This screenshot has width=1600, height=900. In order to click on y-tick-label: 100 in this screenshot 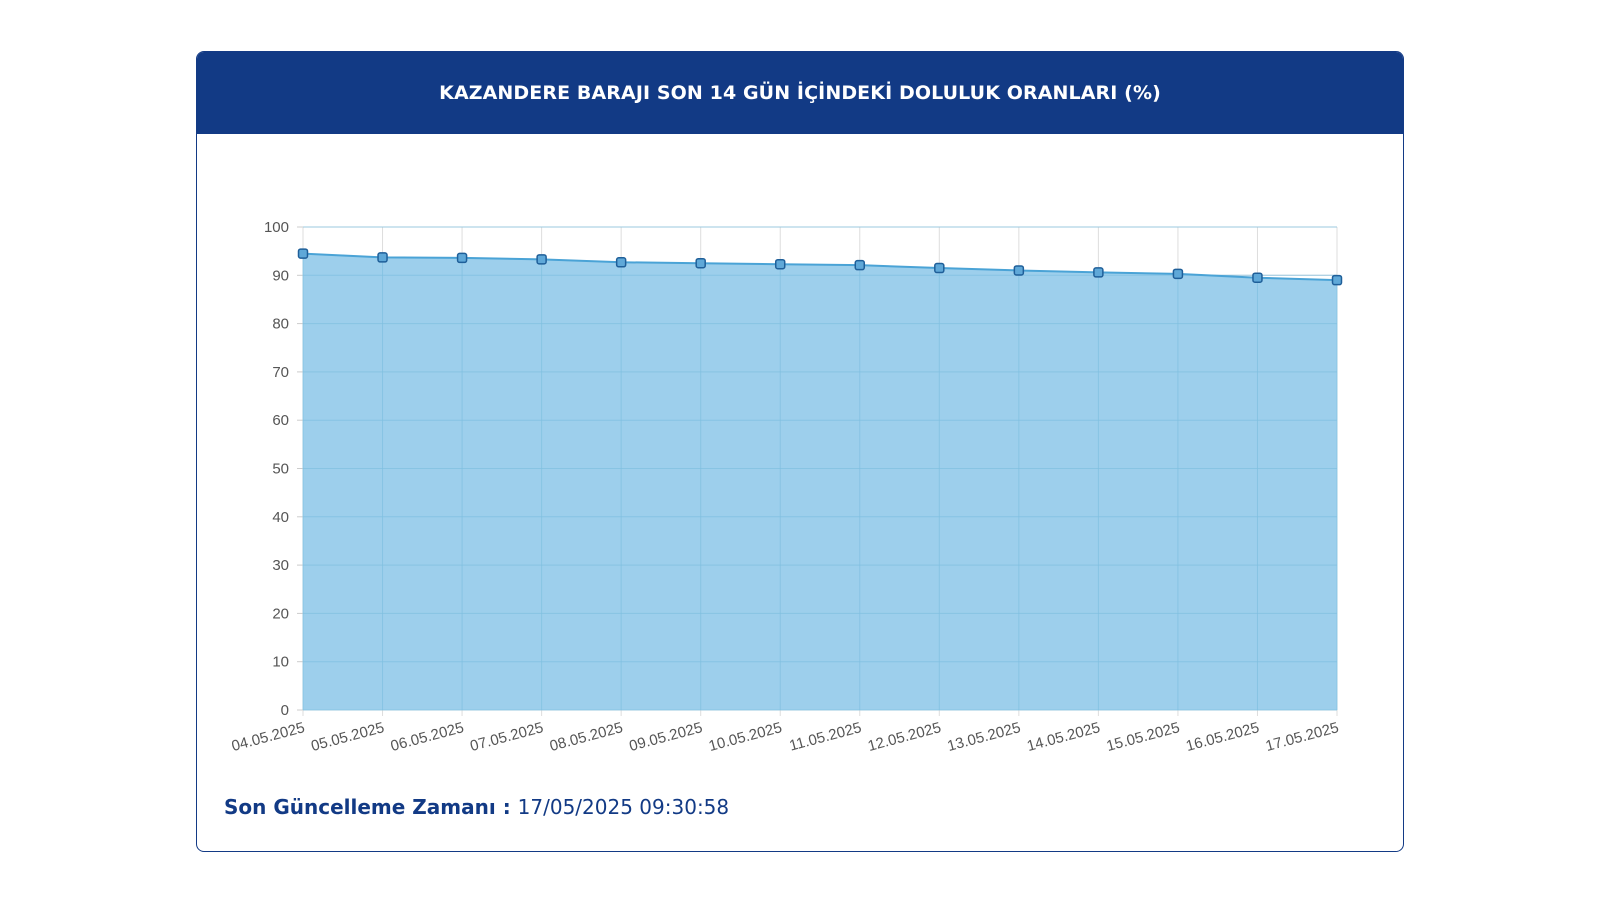, I will do `click(276, 227)`.